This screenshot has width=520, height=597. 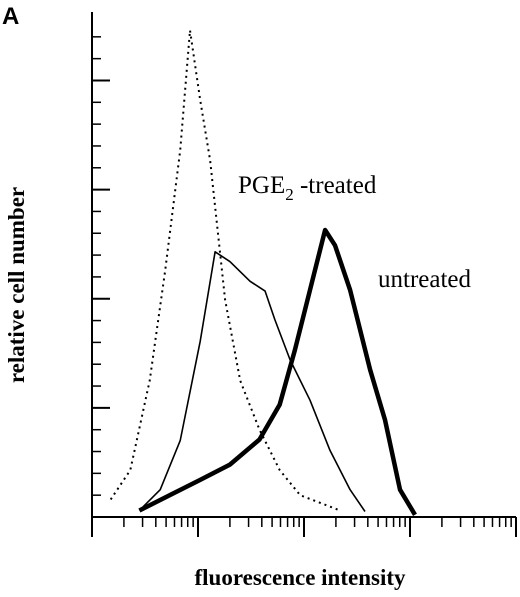 What do you see at coordinates (10, 16) in the screenshot?
I see `panel-label: A` at bounding box center [10, 16].